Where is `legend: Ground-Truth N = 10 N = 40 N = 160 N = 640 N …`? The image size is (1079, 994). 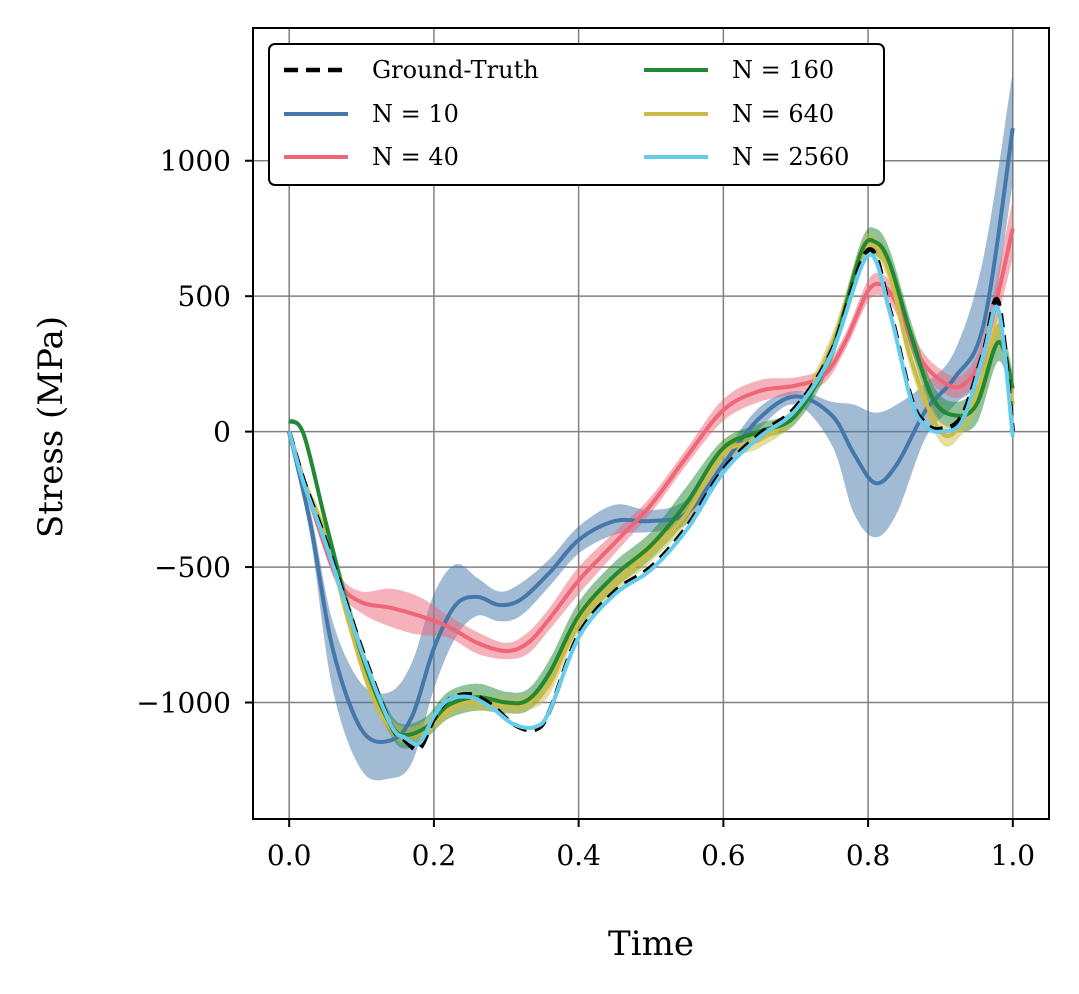
legend: Ground-Truth N = 10 N = 40 N = 160 N = 640 N … is located at coordinates (576, 114).